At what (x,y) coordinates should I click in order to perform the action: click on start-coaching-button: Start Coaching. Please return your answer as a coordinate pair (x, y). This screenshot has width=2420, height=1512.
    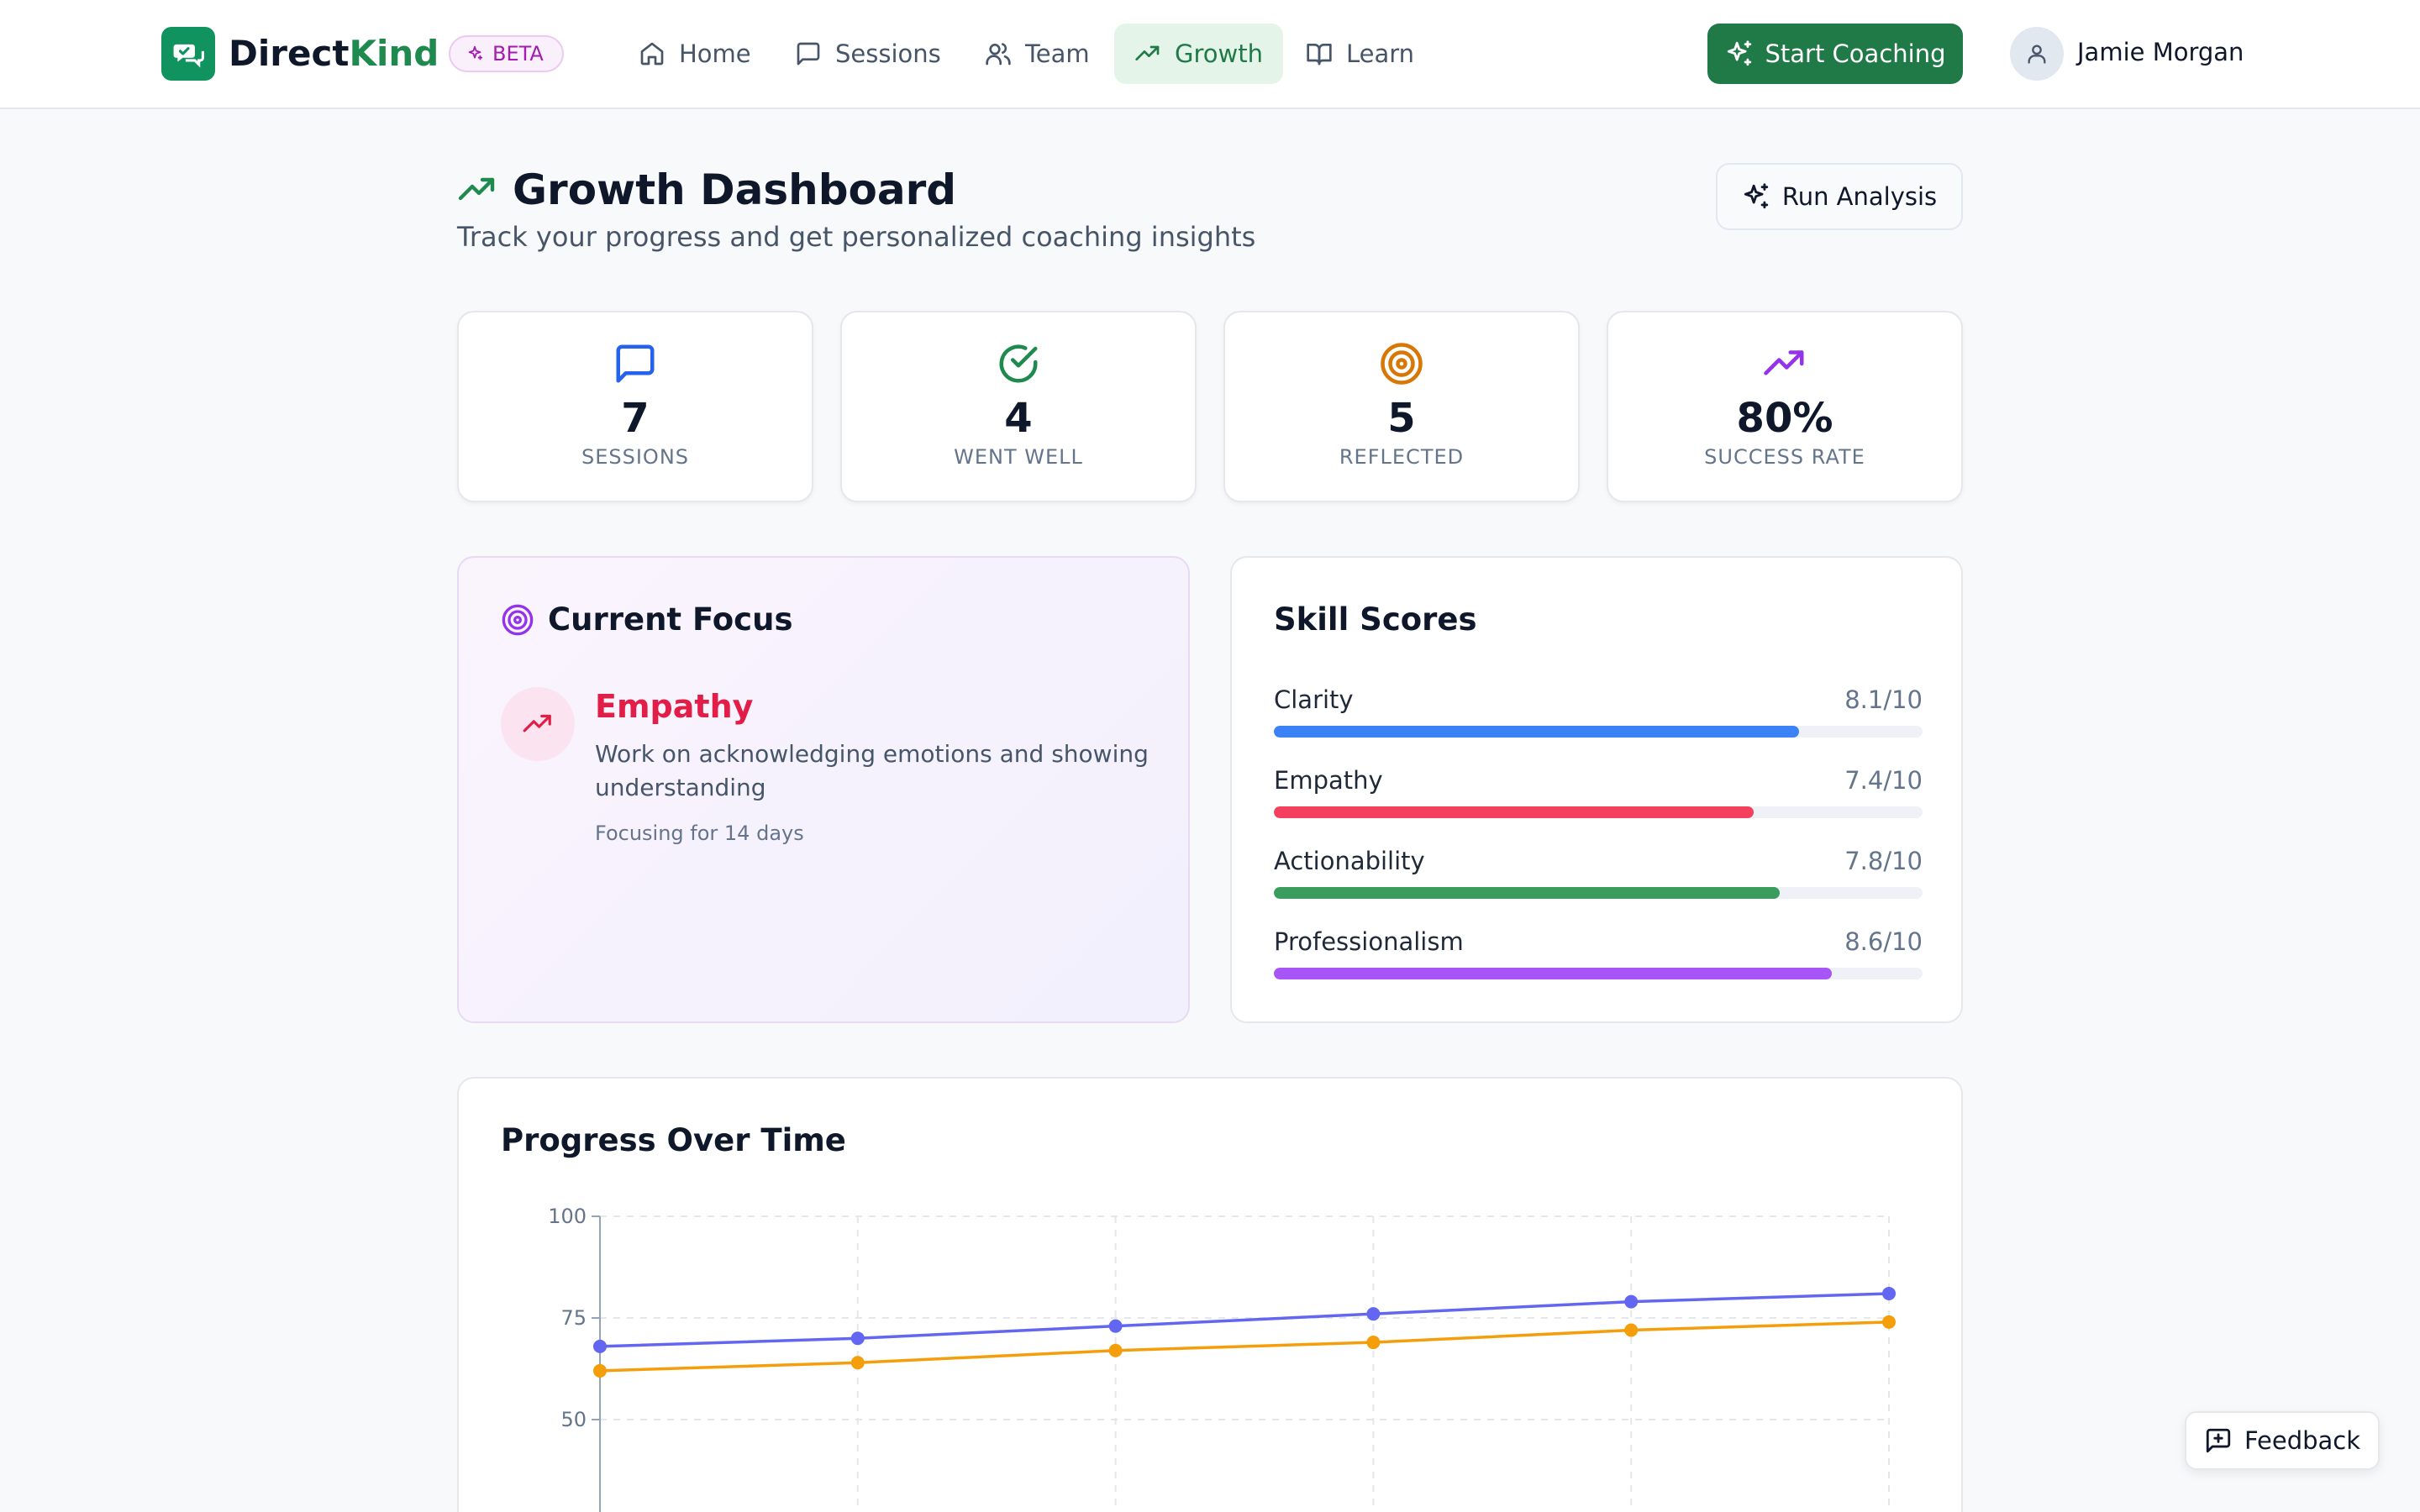
    Looking at the image, I should click on (1835, 54).